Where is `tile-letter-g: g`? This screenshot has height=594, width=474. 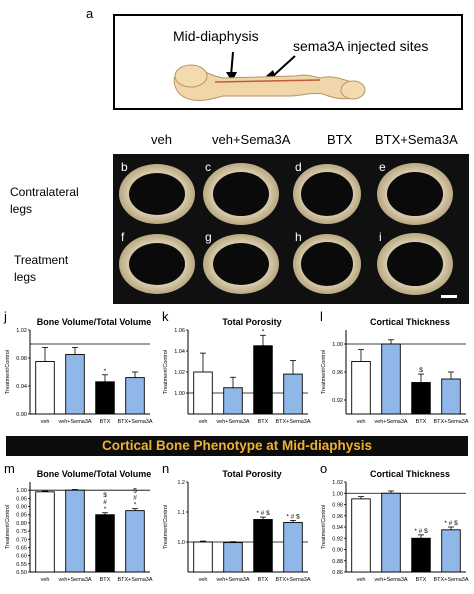 tile-letter-g: g is located at coordinates (208, 237).